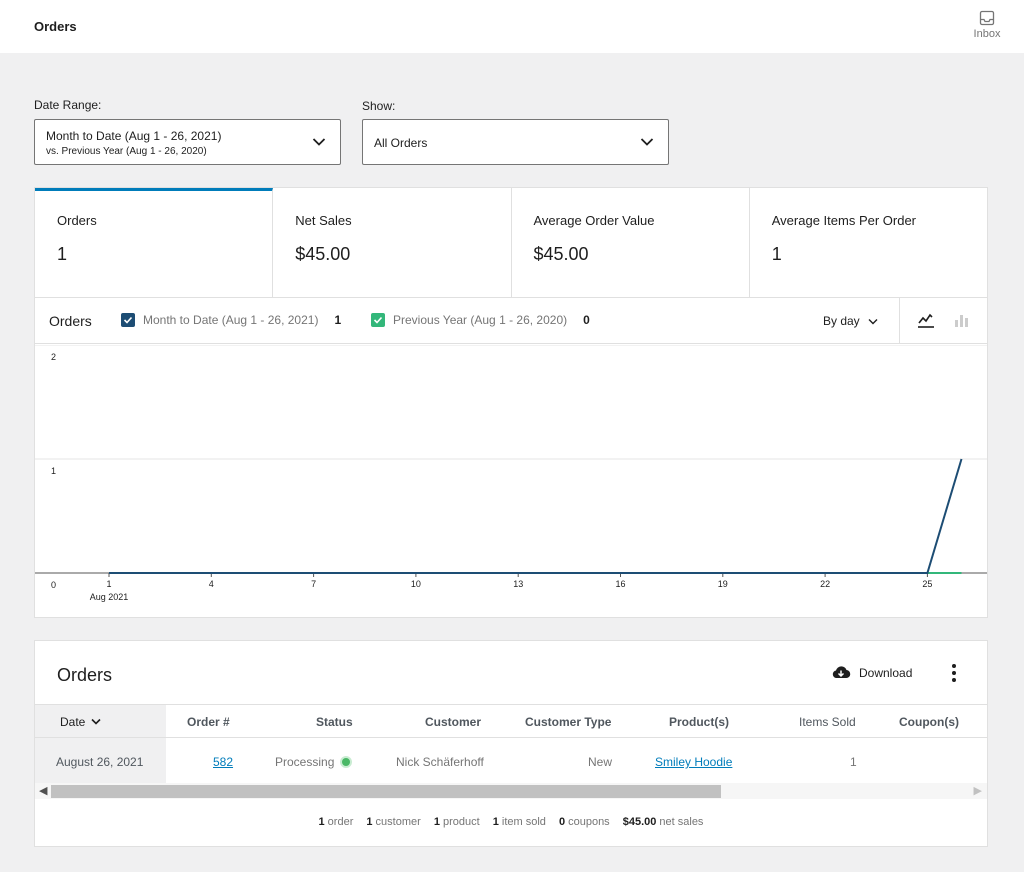 This screenshot has width=1024, height=872. I want to click on summary-label: Orders, so click(77, 220).